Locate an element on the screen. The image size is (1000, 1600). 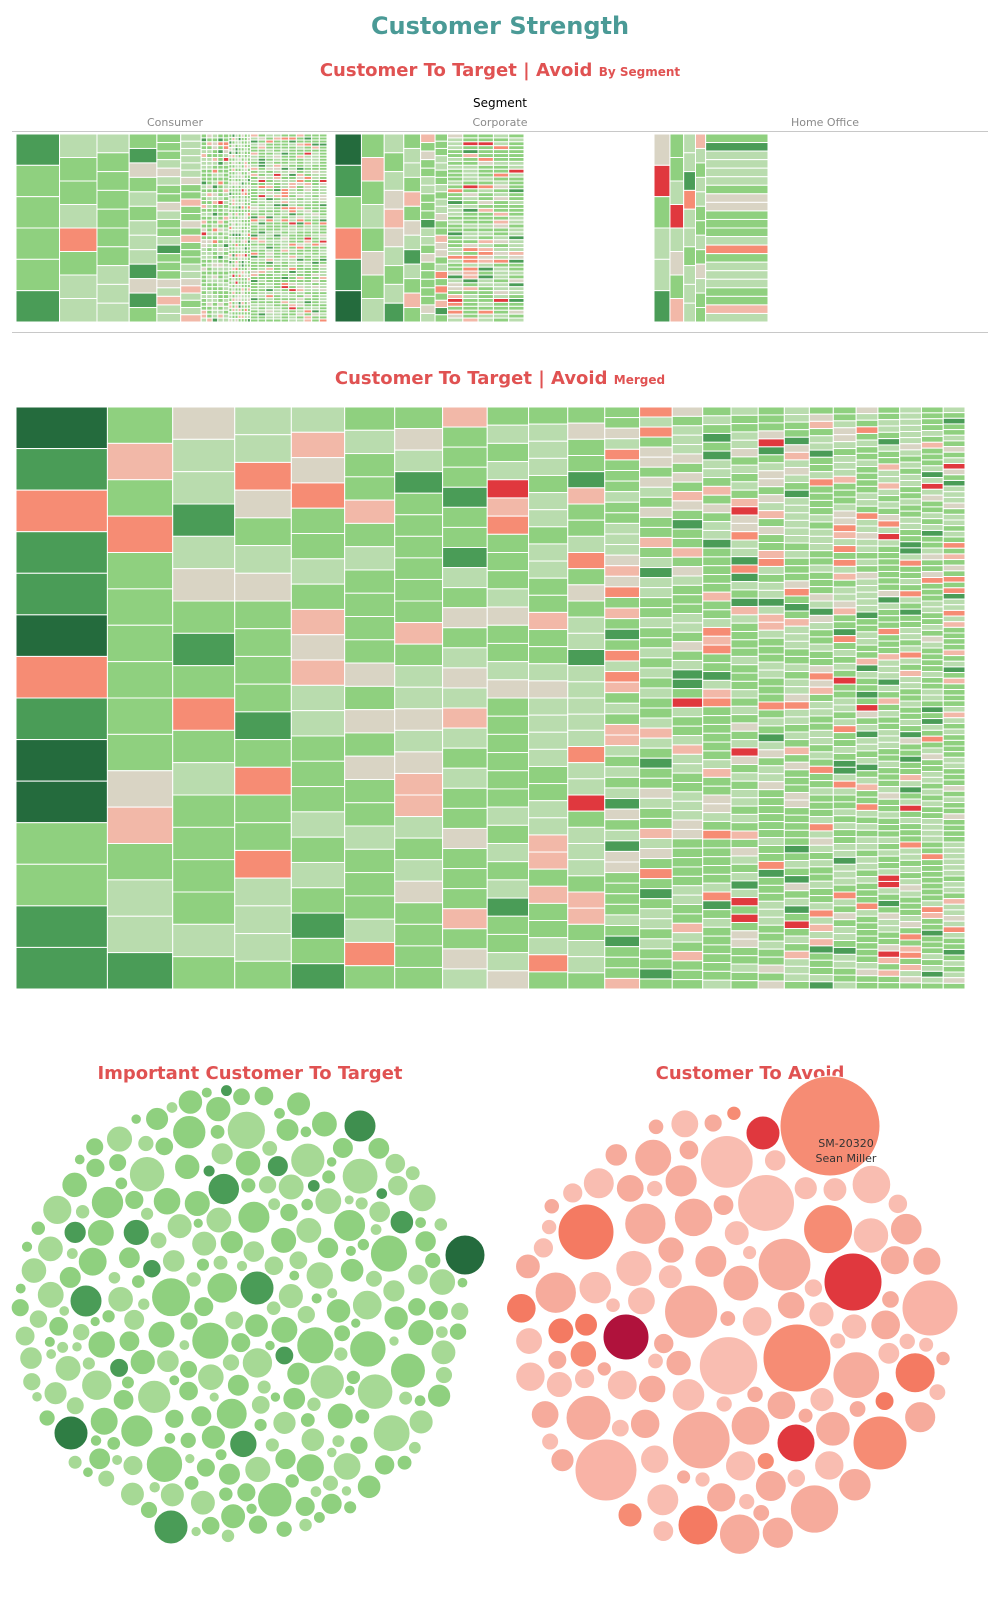
segment-column-corporate: Corporate is located at coordinates (500, 122).